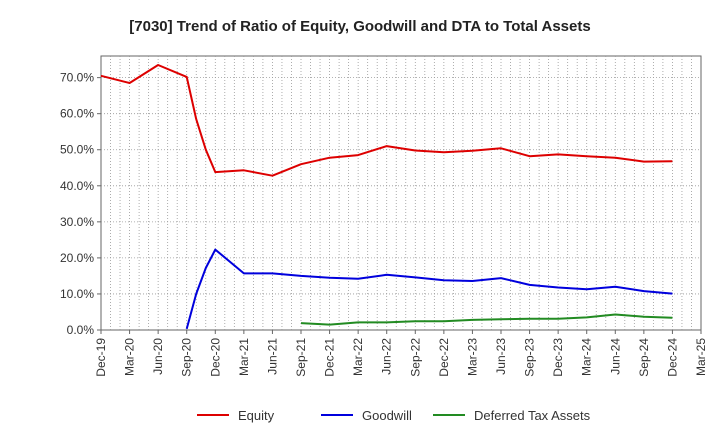 This screenshot has width=720, height=440. I want to click on y-tick-label: 60.0%, so click(77, 114).